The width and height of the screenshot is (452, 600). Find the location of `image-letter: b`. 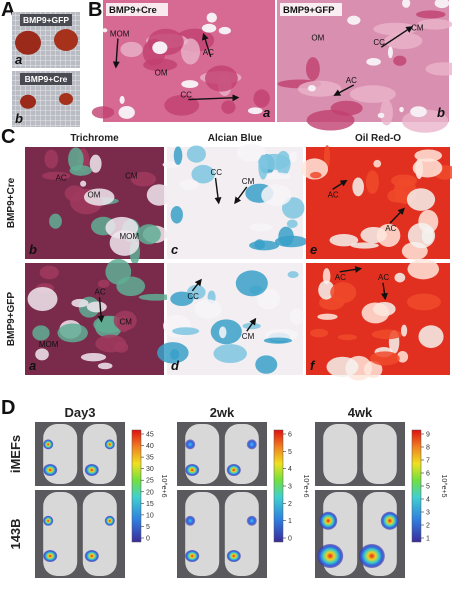

image-letter: b is located at coordinates (441, 112).